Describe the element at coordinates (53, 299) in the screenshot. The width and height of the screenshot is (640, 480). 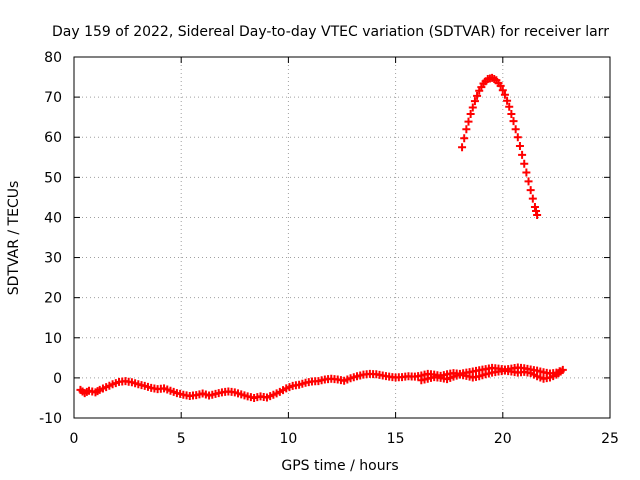
I see `y-tick-label: 20` at that location.